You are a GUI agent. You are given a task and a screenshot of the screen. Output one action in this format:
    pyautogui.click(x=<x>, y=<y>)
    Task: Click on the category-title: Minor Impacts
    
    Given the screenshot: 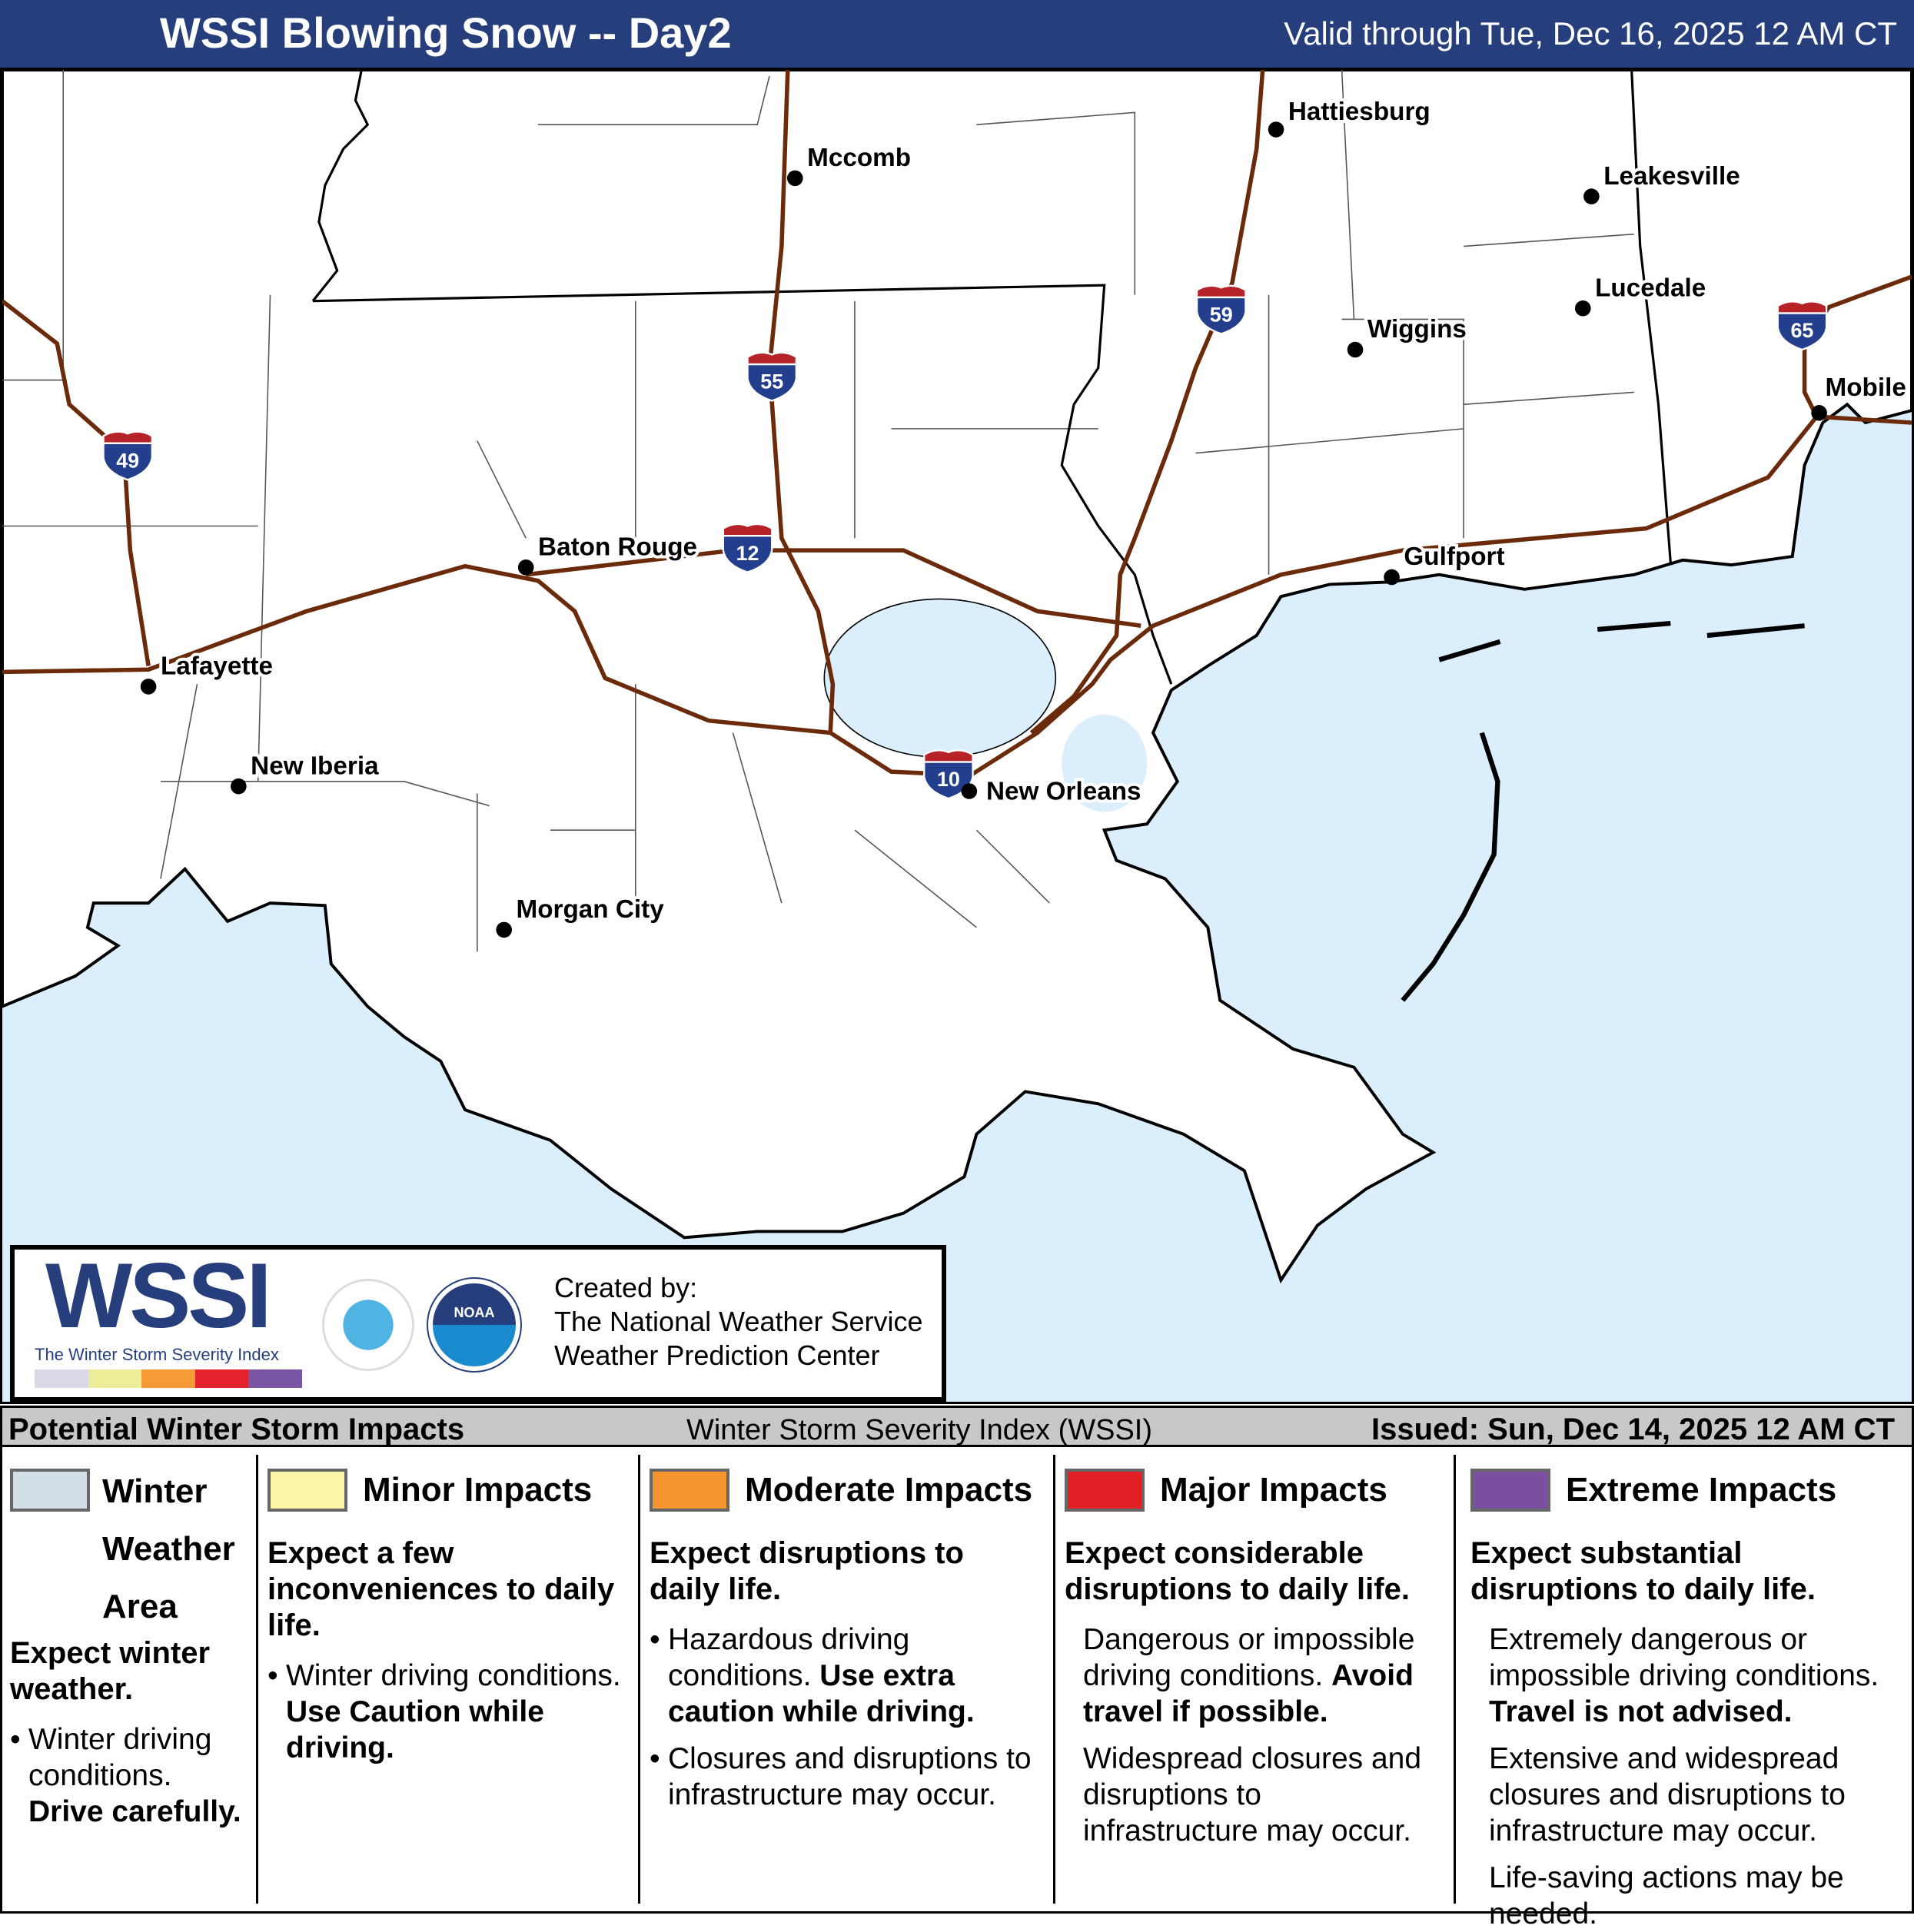 What is the action you would take?
    pyautogui.click(x=478, y=1490)
    